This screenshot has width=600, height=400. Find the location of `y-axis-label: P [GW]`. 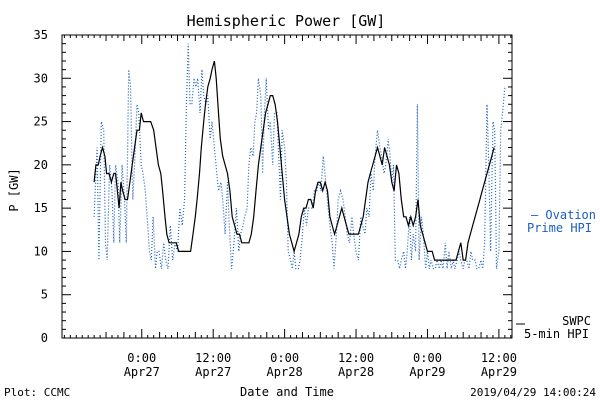

y-axis-label: P [GW] is located at coordinates (14, 189).